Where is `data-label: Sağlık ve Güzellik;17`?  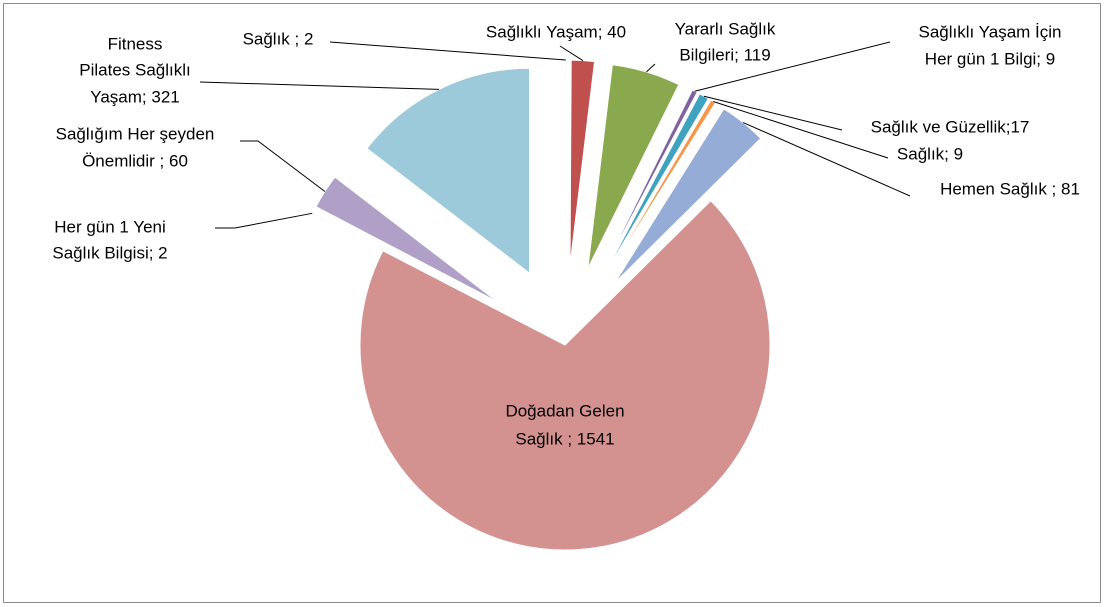
data-label: Sağlık ve Güzellik;17 is located at coordinates (950, 126).